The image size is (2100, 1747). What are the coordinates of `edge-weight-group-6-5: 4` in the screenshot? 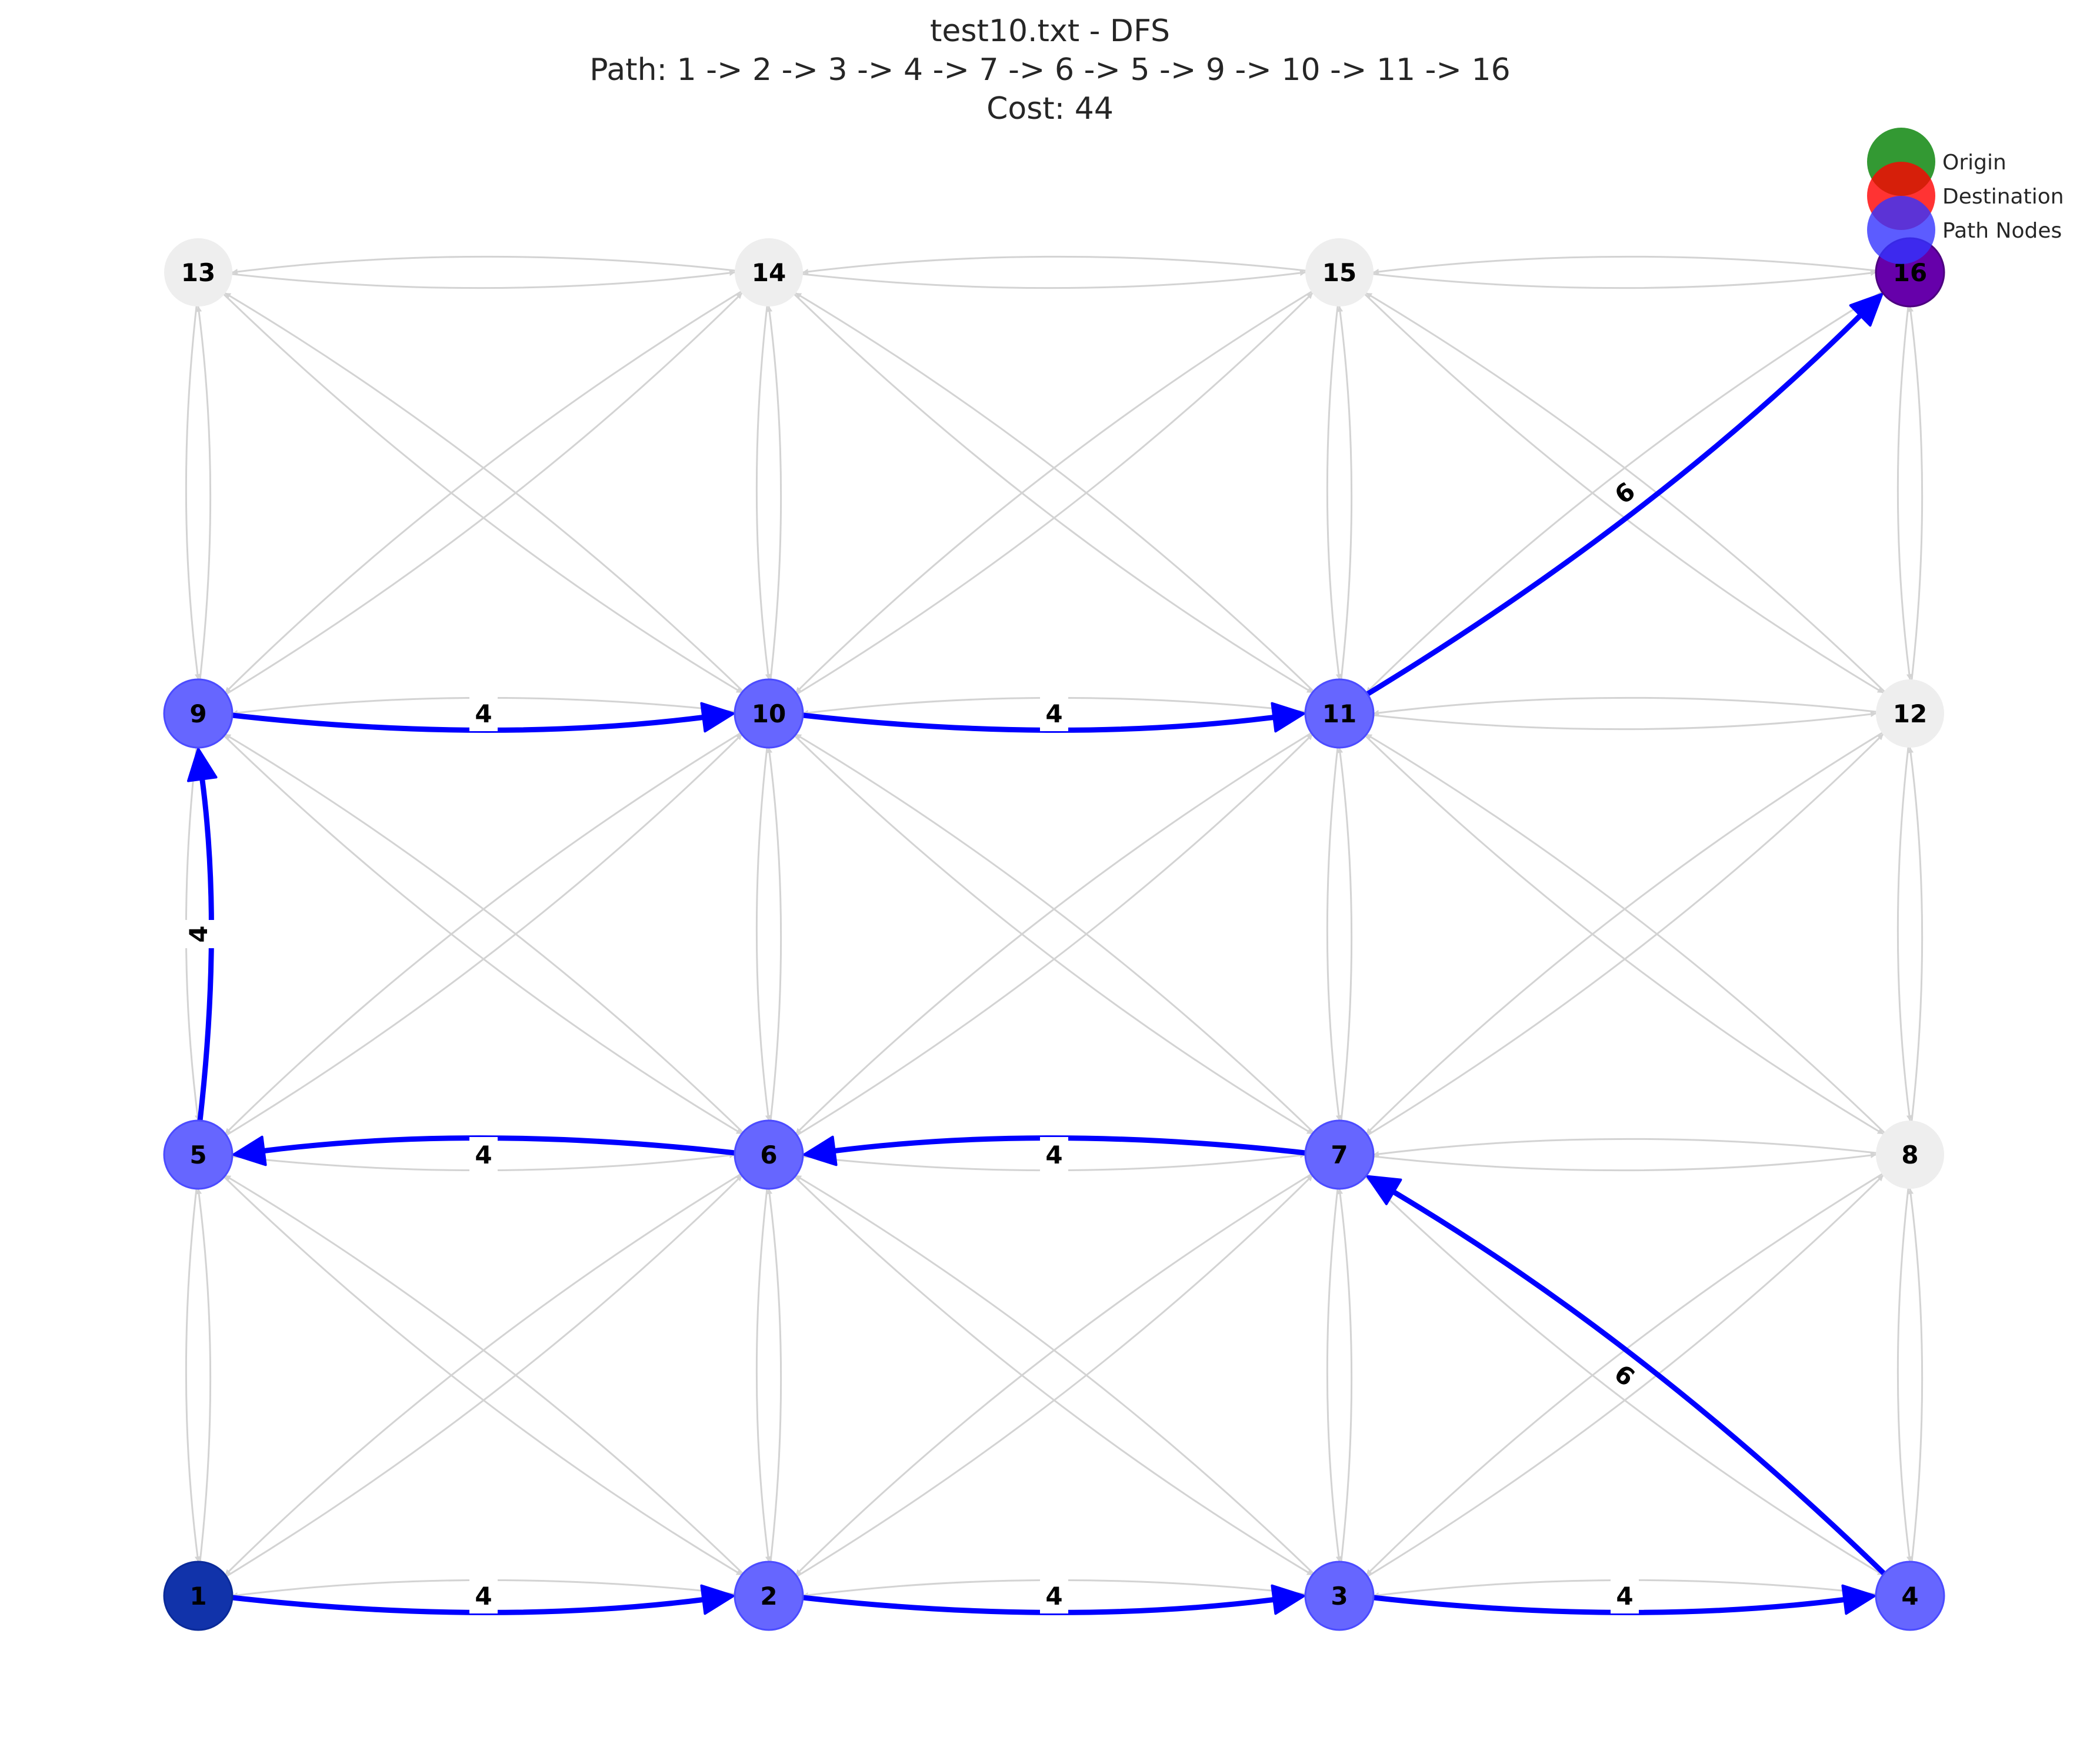 It's located at (483, 1154).